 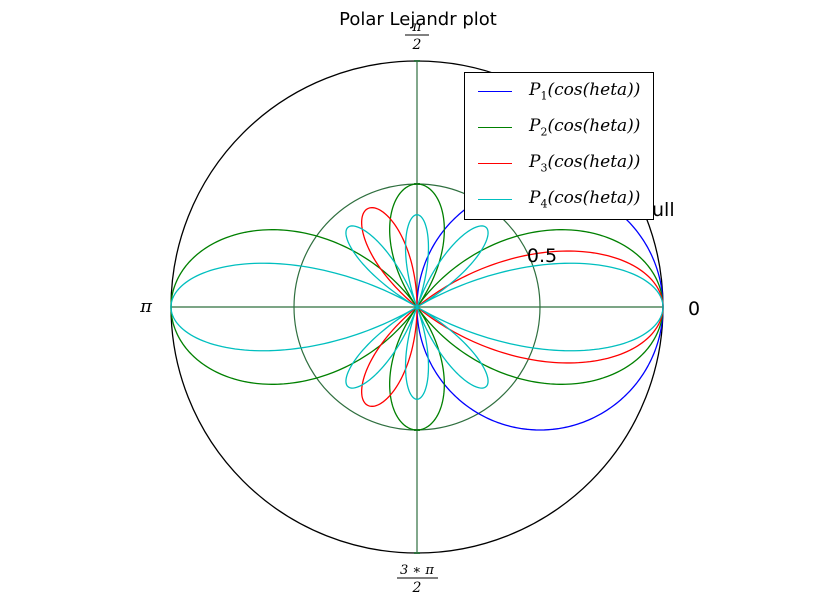 What do you see at coordinates (694, 309) in the screenshot?
I see `theta-tick-label-0: 0` at bounding box center [694, 309].